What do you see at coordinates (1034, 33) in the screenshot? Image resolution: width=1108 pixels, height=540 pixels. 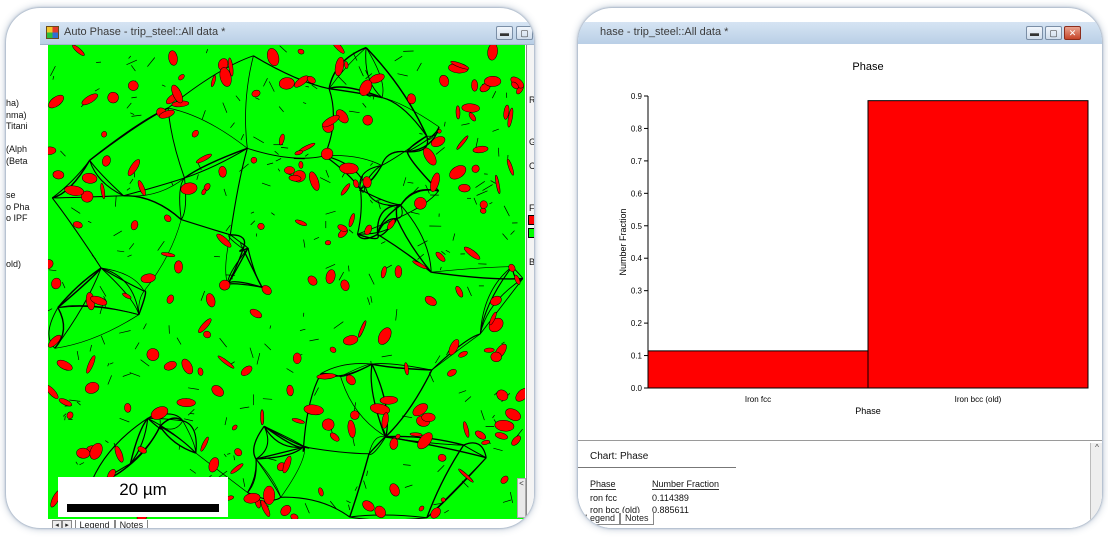 I see `chart-minimize-button: ▬` at bounding box center [1034, 33].